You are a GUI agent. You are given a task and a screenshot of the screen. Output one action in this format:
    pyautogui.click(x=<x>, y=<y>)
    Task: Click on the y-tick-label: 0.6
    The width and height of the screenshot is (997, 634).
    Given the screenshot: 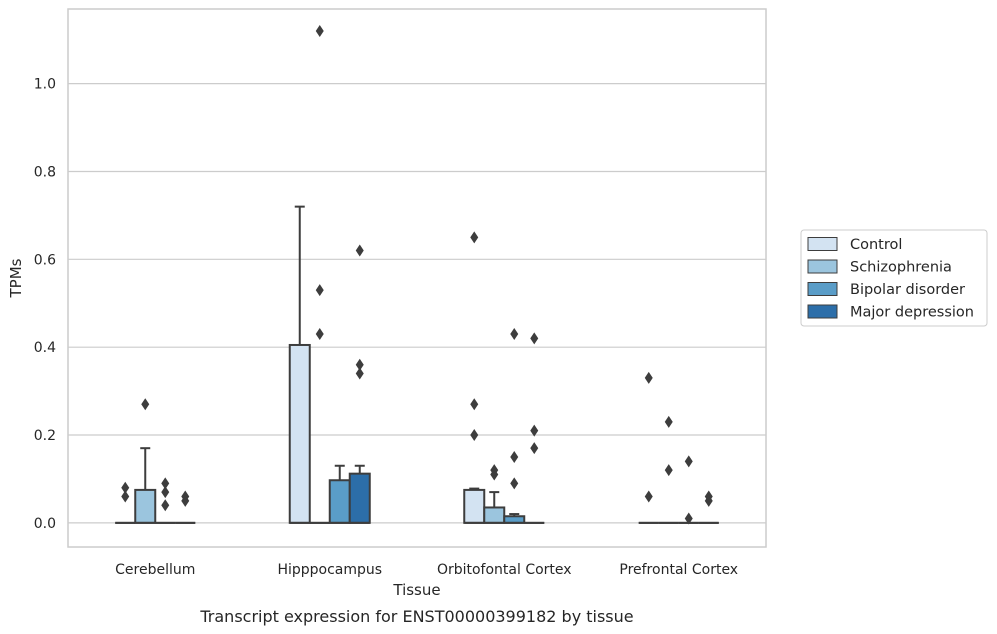 What is the action you would take?
    pyautogui.click(x=45, y=260)
    